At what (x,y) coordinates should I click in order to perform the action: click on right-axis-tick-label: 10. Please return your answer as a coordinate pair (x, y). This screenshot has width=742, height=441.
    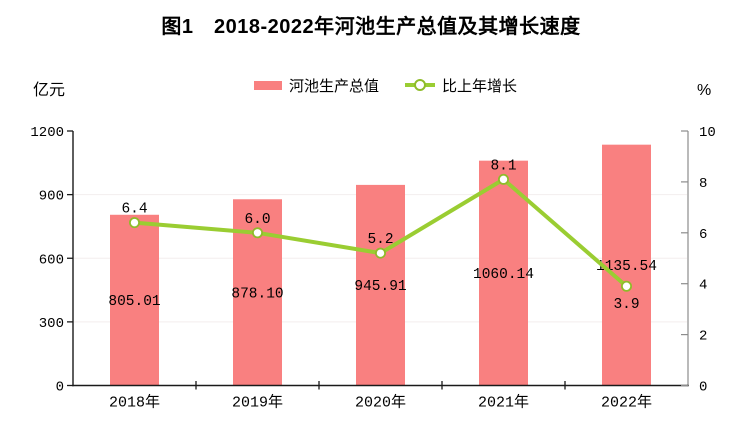
    Looking at the image, I should click on (707, 133).